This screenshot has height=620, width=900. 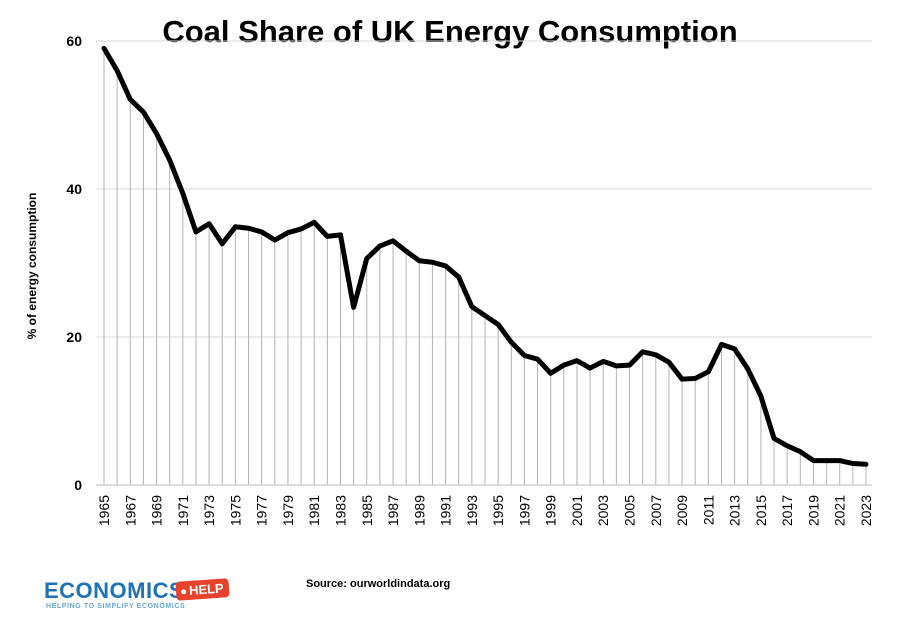 I want to click on x-tick-label: 1965, so click(x=104, y=510).